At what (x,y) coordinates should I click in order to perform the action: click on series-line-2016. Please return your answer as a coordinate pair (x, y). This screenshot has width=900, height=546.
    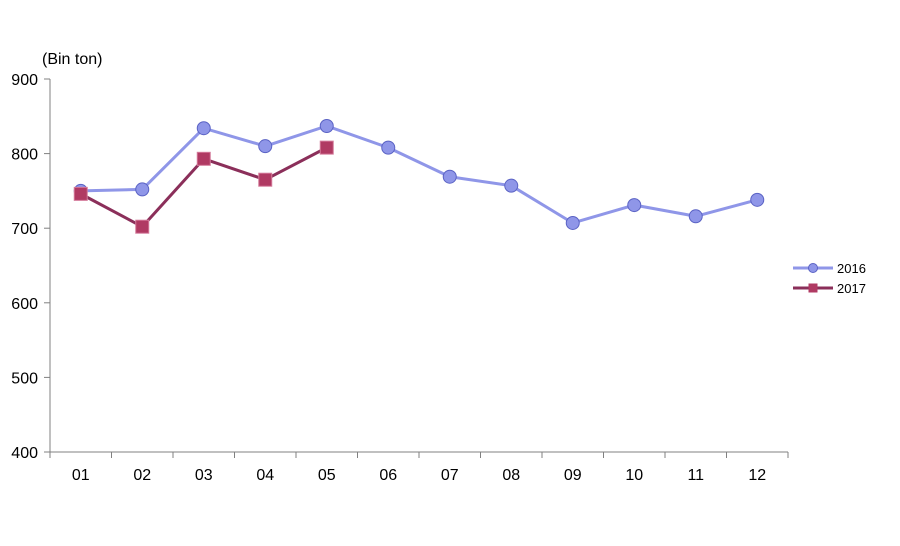
    Looking at the image, I should click on (419, 174).